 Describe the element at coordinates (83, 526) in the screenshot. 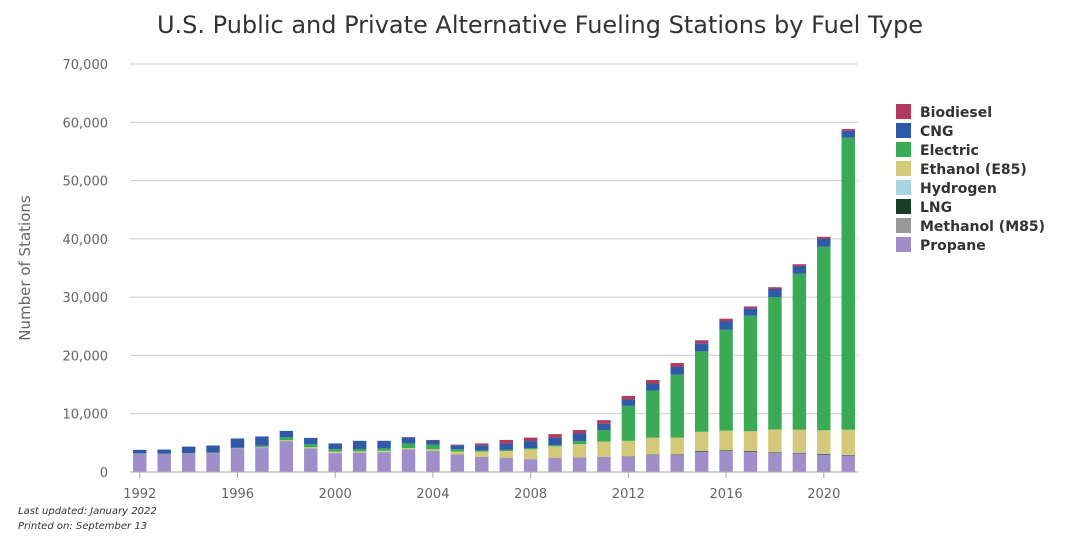

I see `printed-on-note: Printed on: September 13` at that location.